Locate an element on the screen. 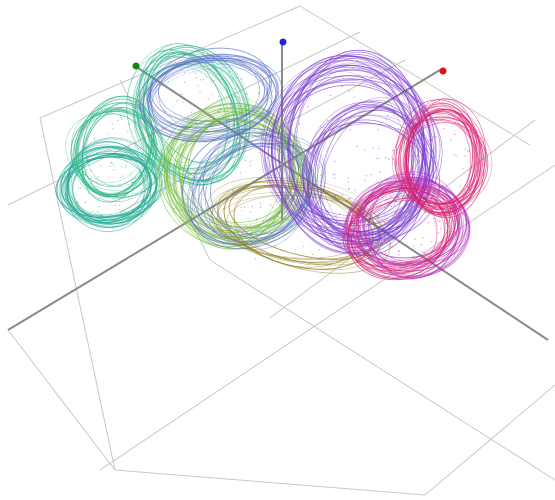 The width and height of the screenshot is (555, 500). z-axis-marker is located at coordinates (283, 42).